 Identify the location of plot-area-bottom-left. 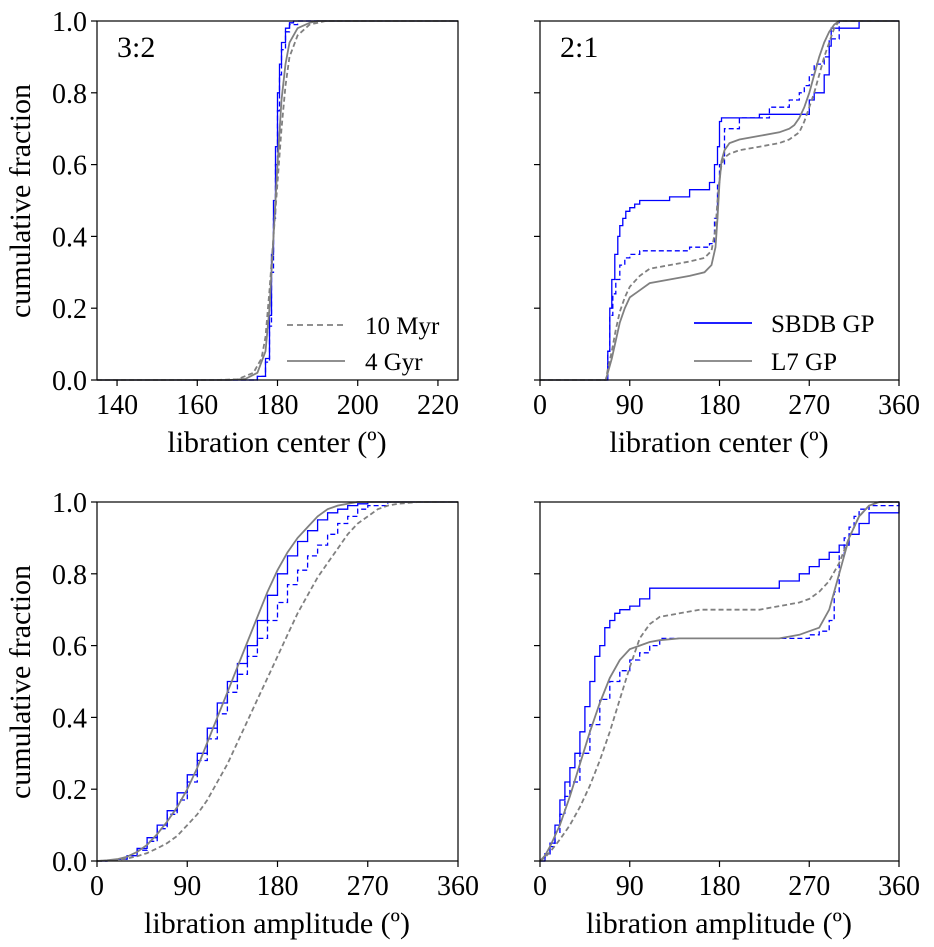
(277, 681).